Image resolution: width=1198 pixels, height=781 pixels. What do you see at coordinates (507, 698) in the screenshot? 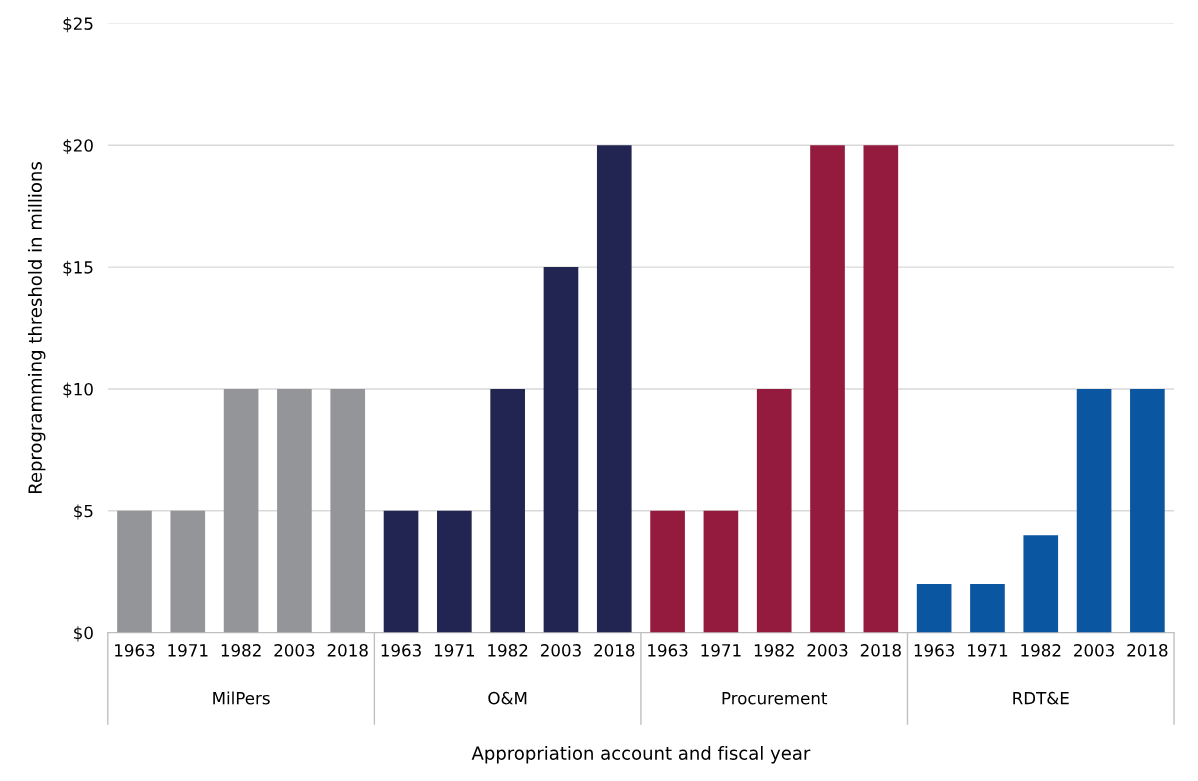
I see `text: O&M` at bounding box center [507, 698].